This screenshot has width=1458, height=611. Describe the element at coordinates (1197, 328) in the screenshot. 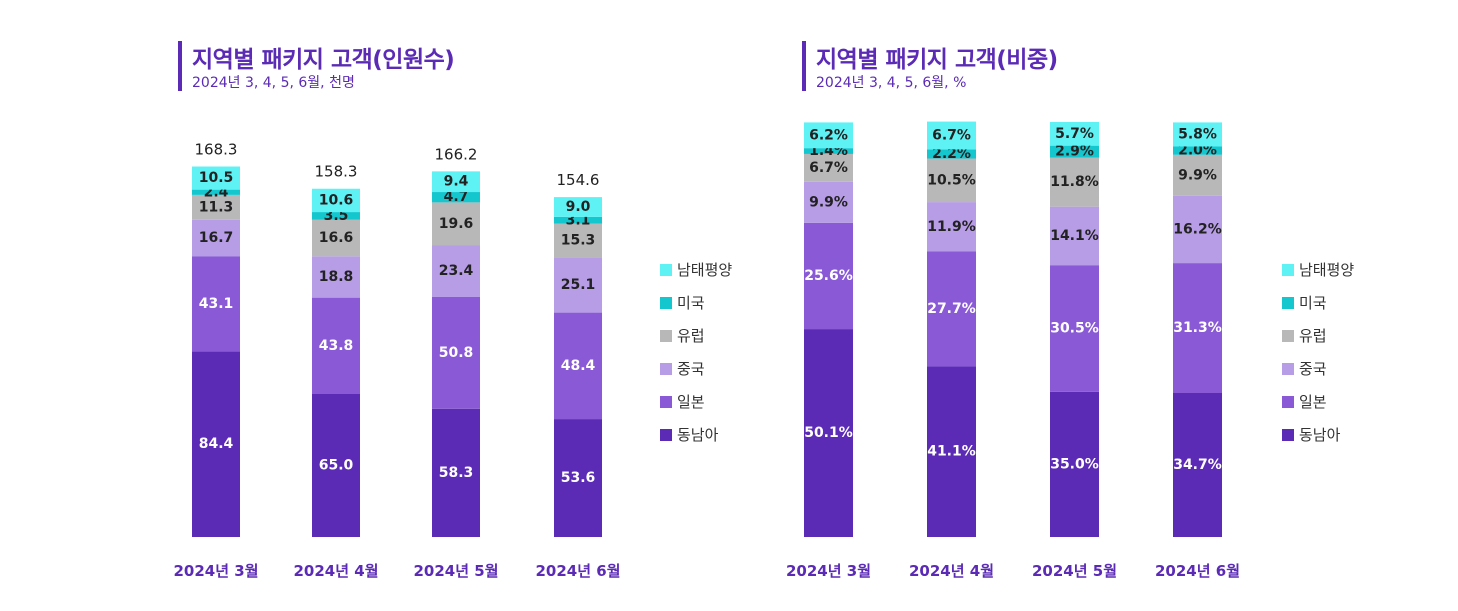

I see `bar-value-label: 31.3%` at that location.